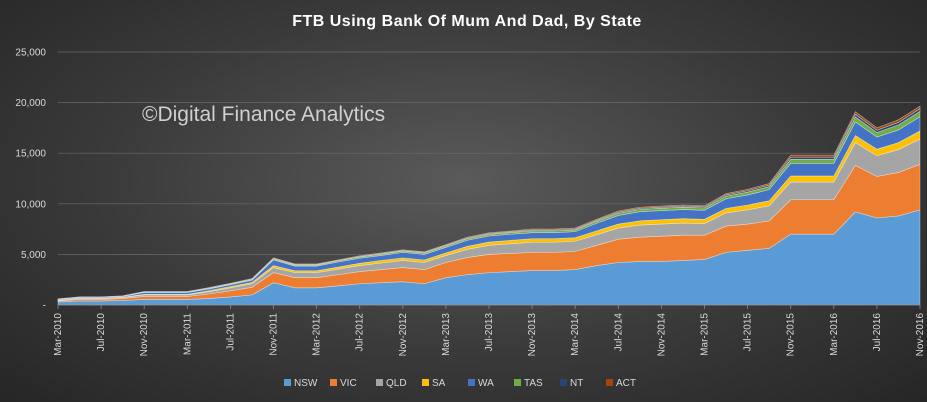 The height and width of the screenshot is (402, 927). What do you see at coordinates (144, 335) in the screenshot?
I see `x-tick-label: Nov-2010` at bounding box center [144, 335].